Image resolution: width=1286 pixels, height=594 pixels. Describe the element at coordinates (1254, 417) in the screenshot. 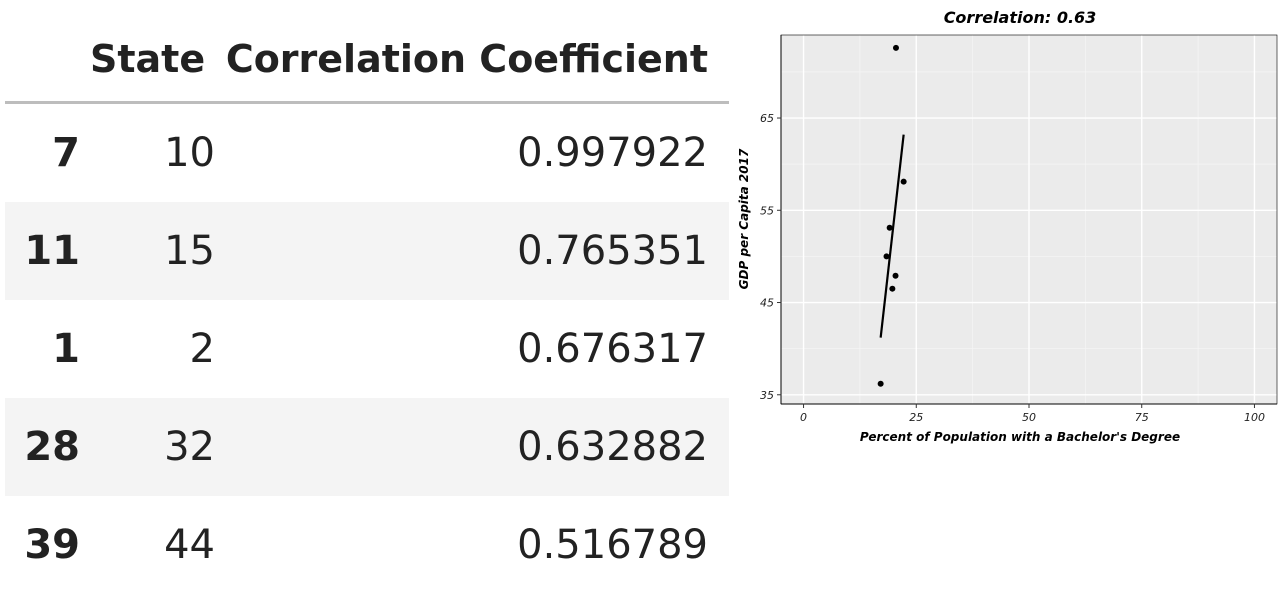

I see `x-tick-label: 100` at that location.